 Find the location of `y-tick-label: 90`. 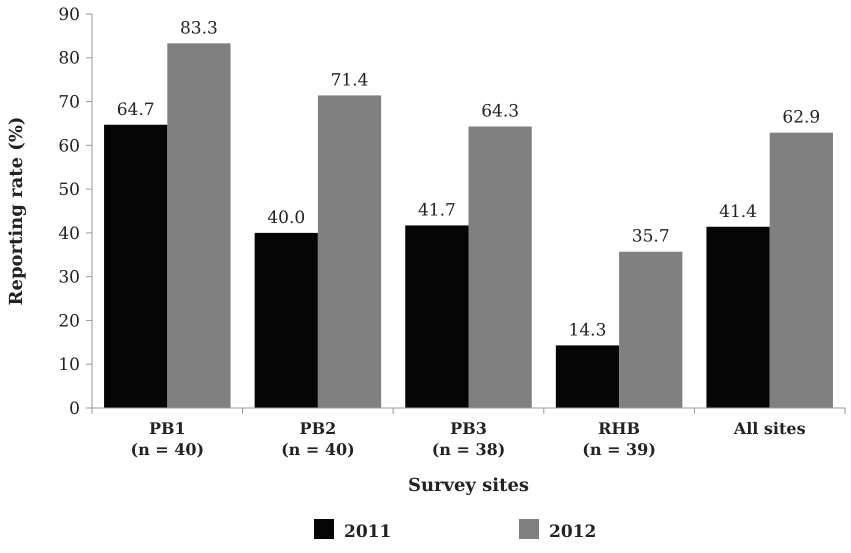

y-tick-label: 90 is located at coordinates (69, 14).